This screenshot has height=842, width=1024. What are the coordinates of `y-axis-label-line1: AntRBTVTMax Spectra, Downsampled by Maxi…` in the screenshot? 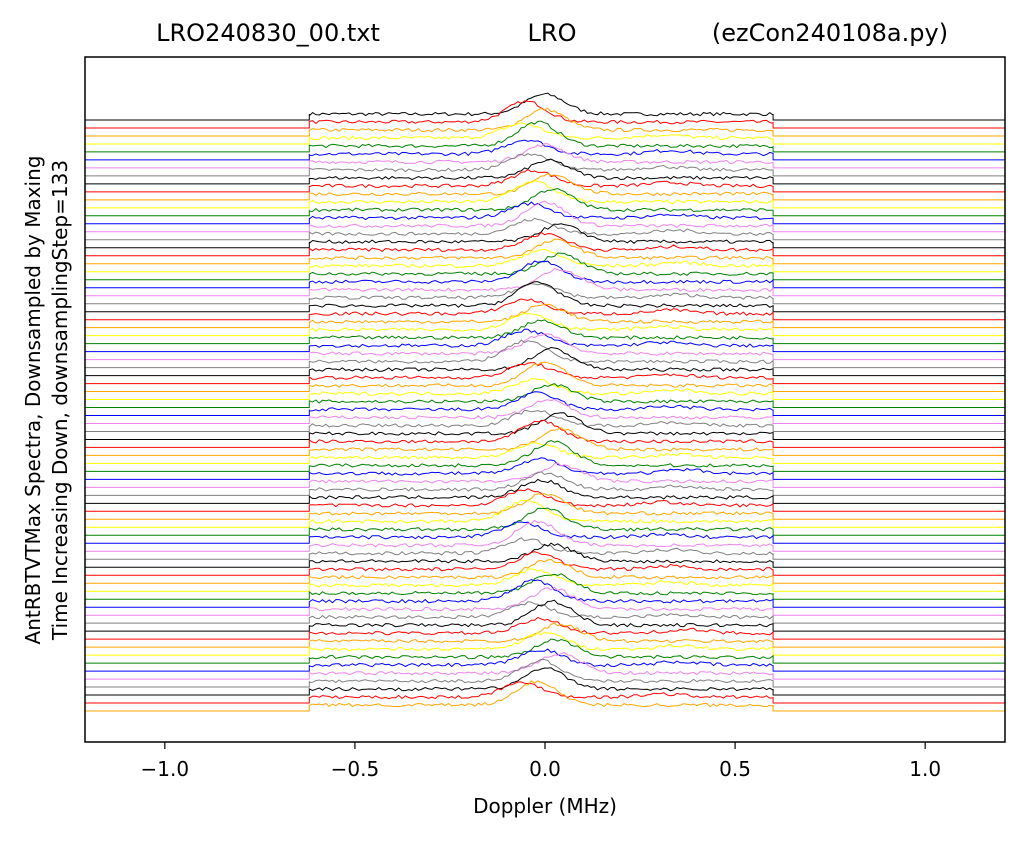 It's located at (33, 400).